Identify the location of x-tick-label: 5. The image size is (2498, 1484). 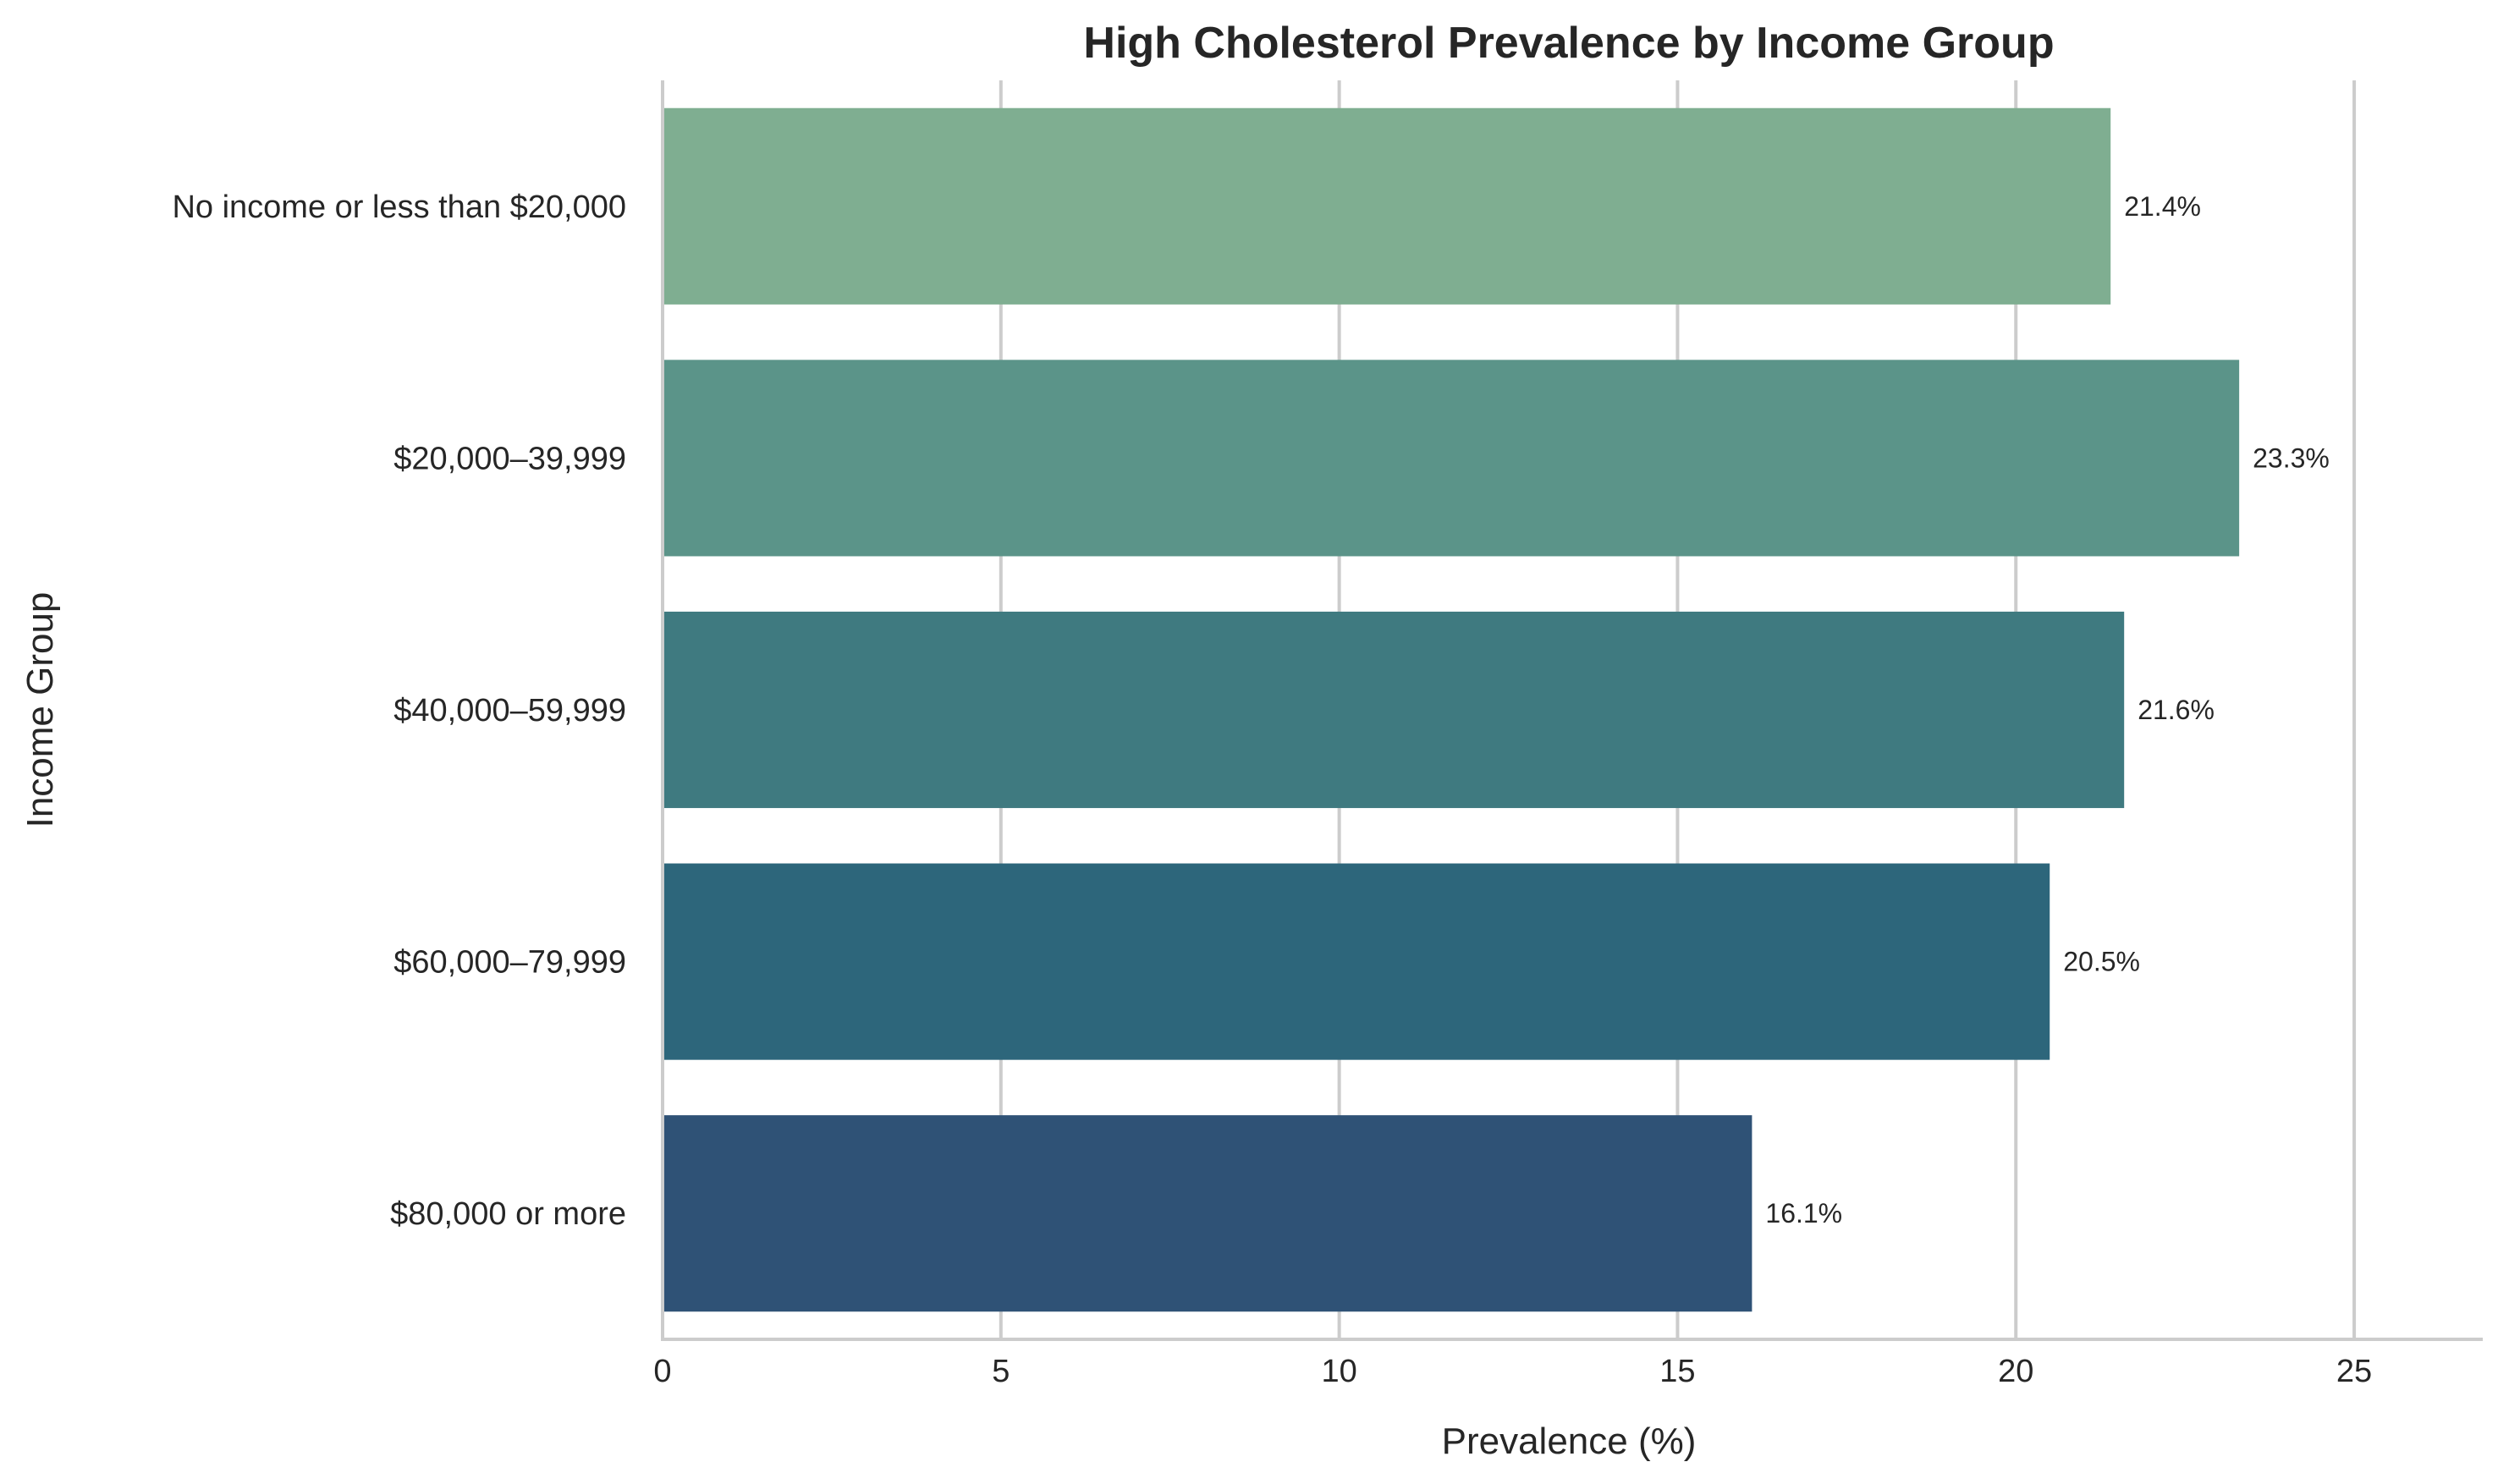
(1001, 1371).